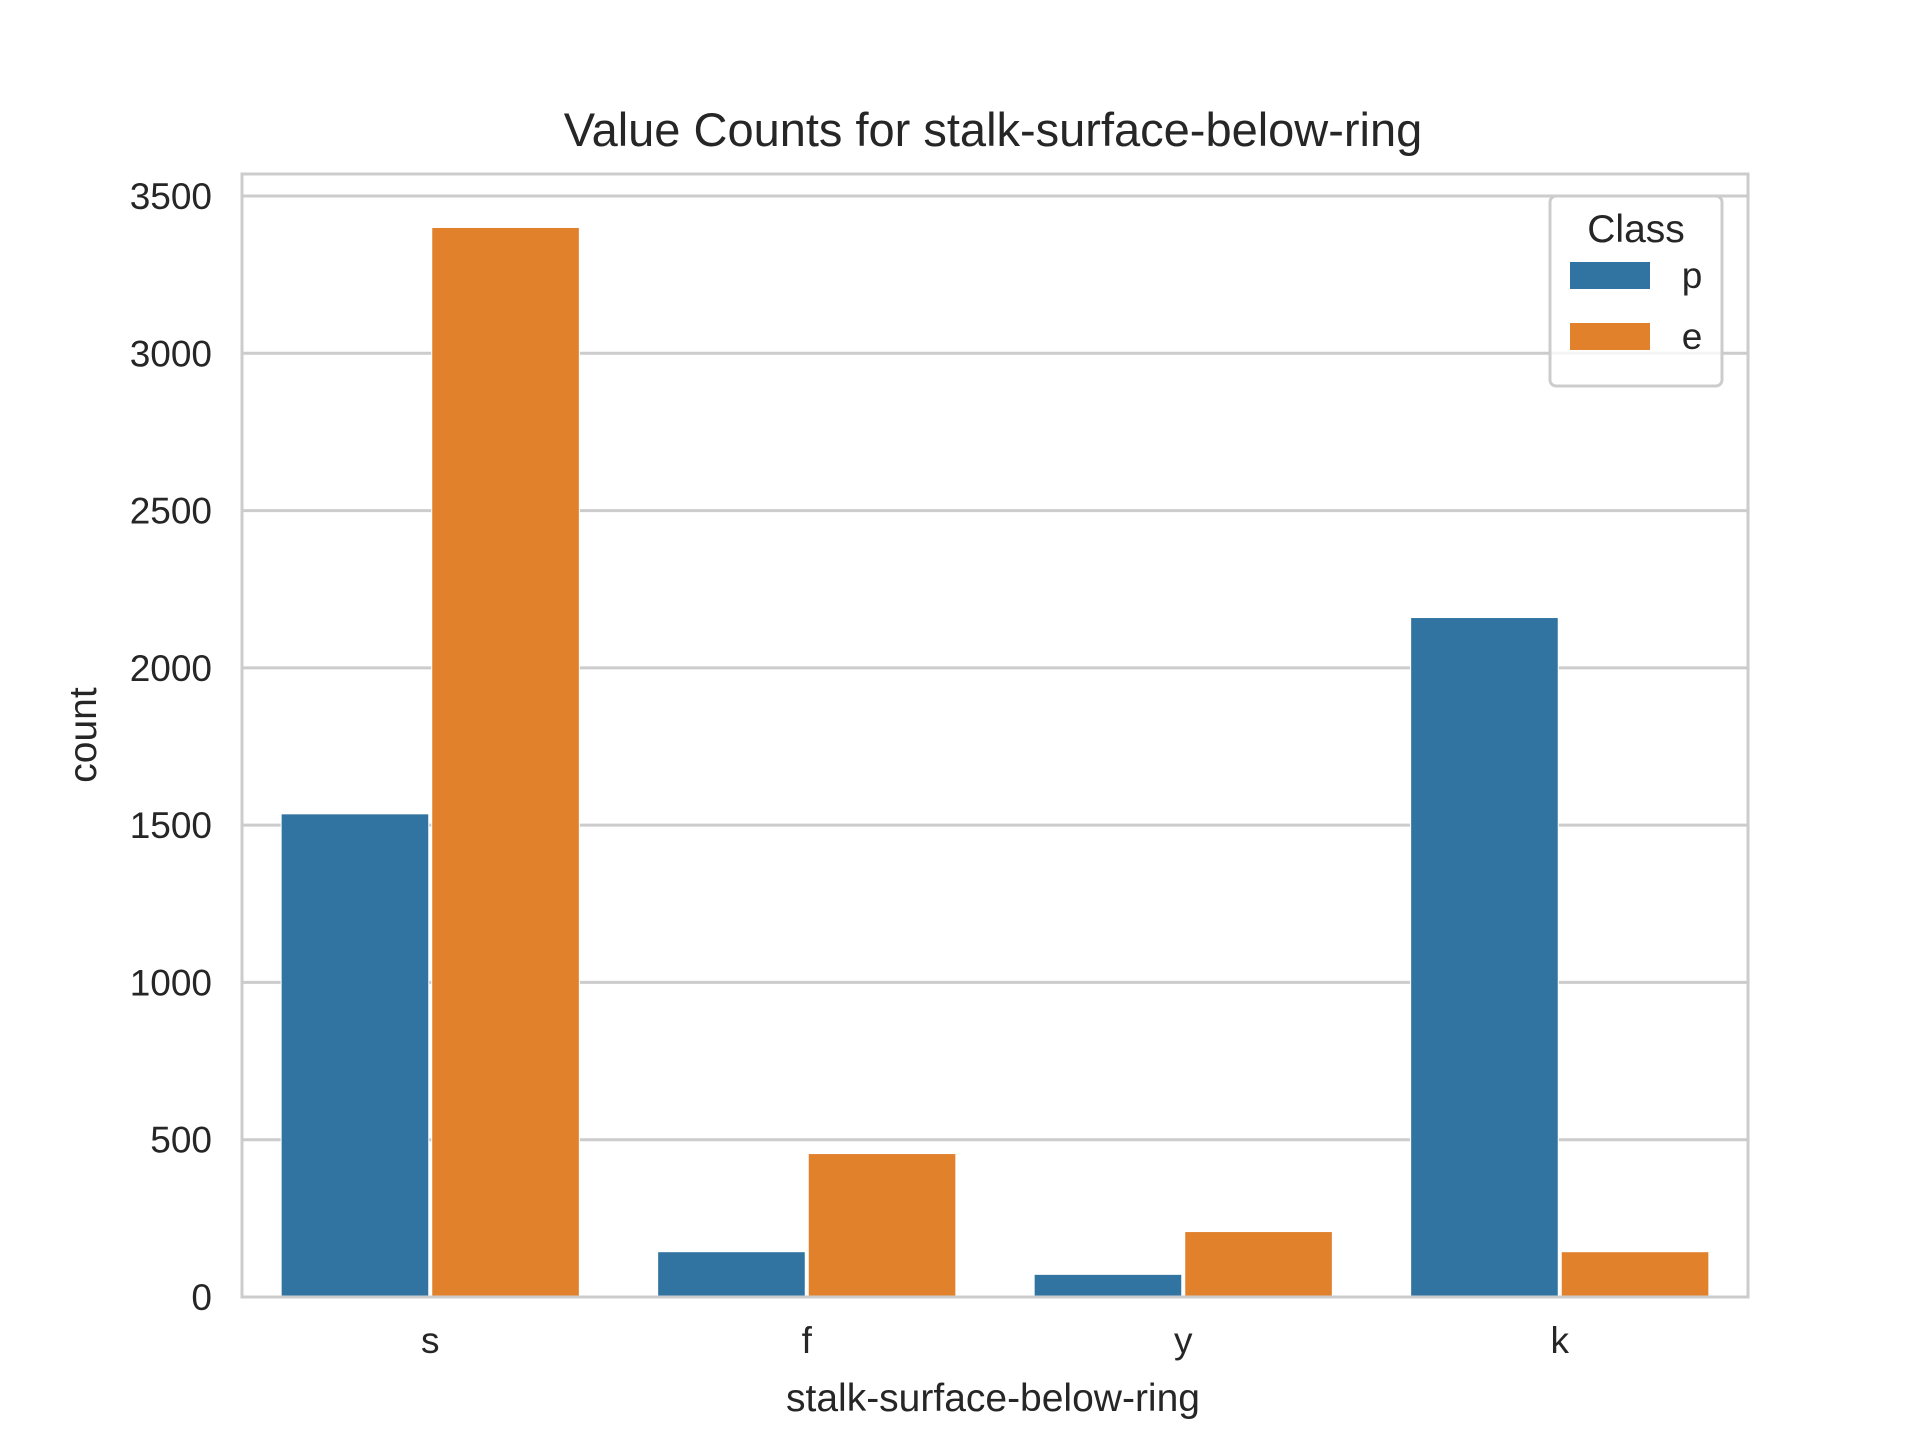  What do you see at coordinates (181, 1140) in the screenshot?
I see `y-tick-label: 500` at bounding box center [181, 1140].